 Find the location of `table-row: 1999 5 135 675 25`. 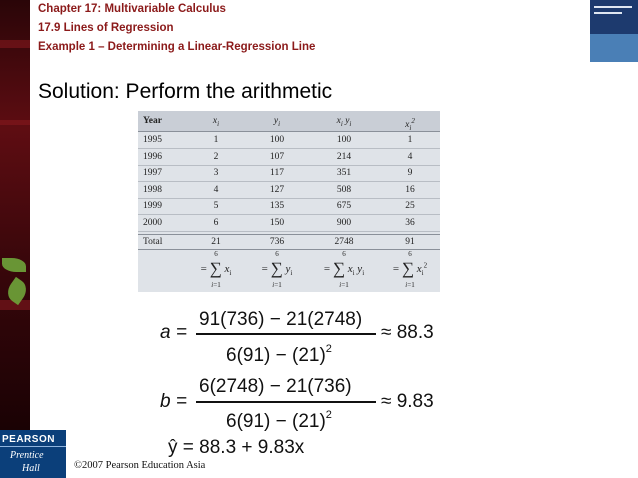

table-row: 1999 5 135 675 25 is located at coordinates (289, 206).